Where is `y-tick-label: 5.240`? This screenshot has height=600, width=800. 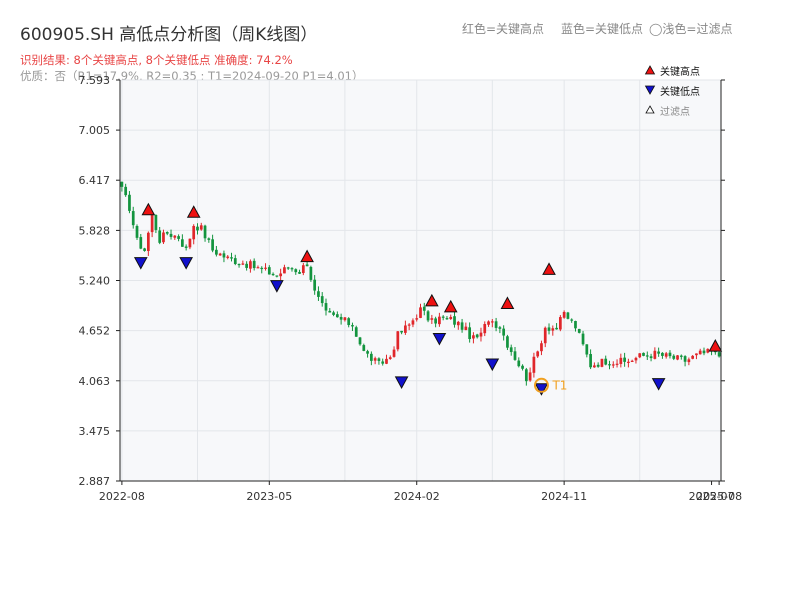 y-tick-label: 5.240 is located at coordinates (95, 281).